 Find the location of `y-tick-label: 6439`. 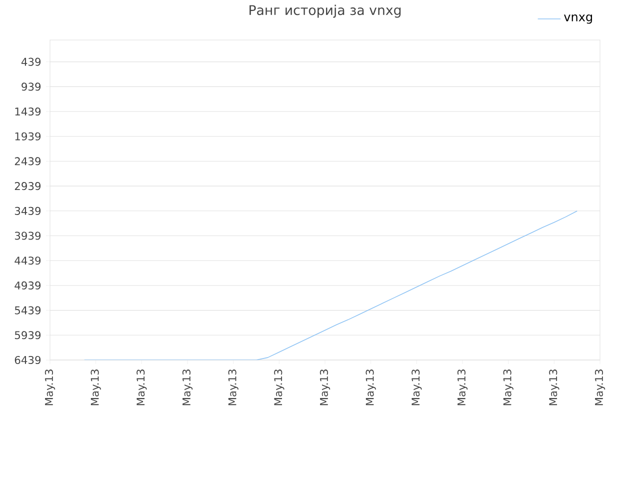

y-tick-label: 6439 is located at coordinates (27, 360).